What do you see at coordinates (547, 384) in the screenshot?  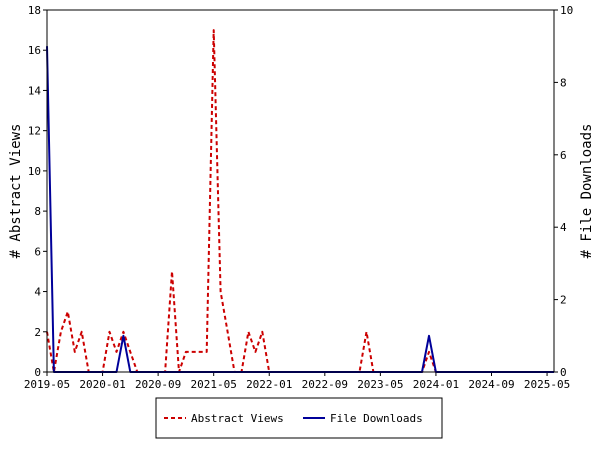 I see `x-tick-label: 2025-05` at bounding box center [547, 384].